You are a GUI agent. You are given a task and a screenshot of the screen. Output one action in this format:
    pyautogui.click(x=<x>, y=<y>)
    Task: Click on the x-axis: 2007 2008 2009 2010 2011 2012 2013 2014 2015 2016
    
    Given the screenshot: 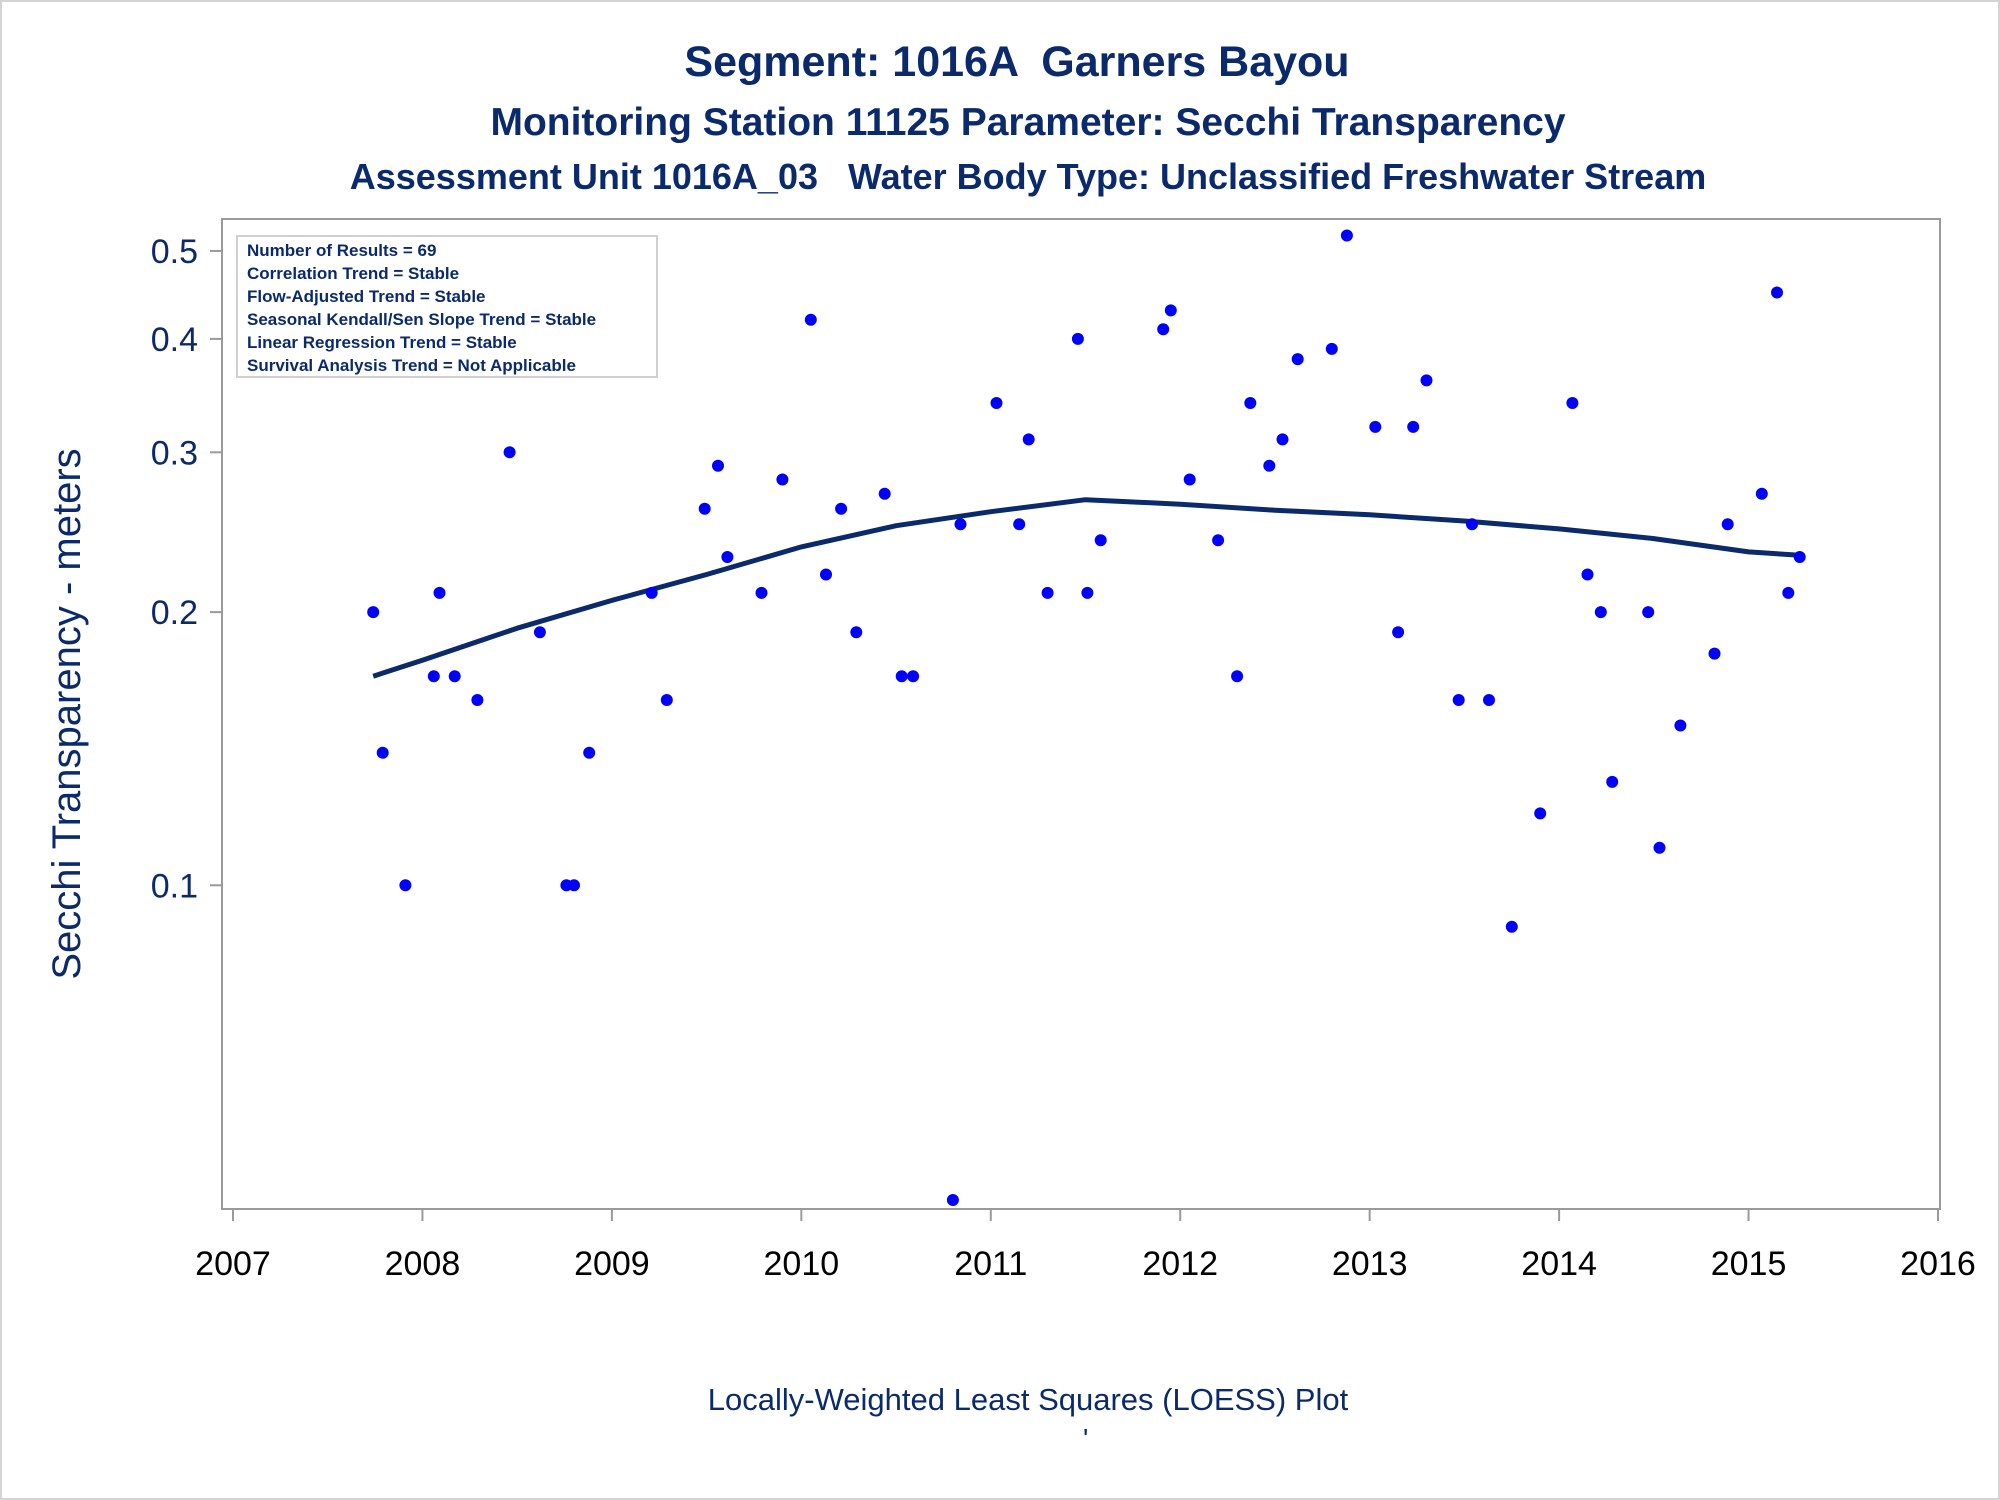 What is the action you would take?
    pyautogui.click(x=1085, y=1246)
    